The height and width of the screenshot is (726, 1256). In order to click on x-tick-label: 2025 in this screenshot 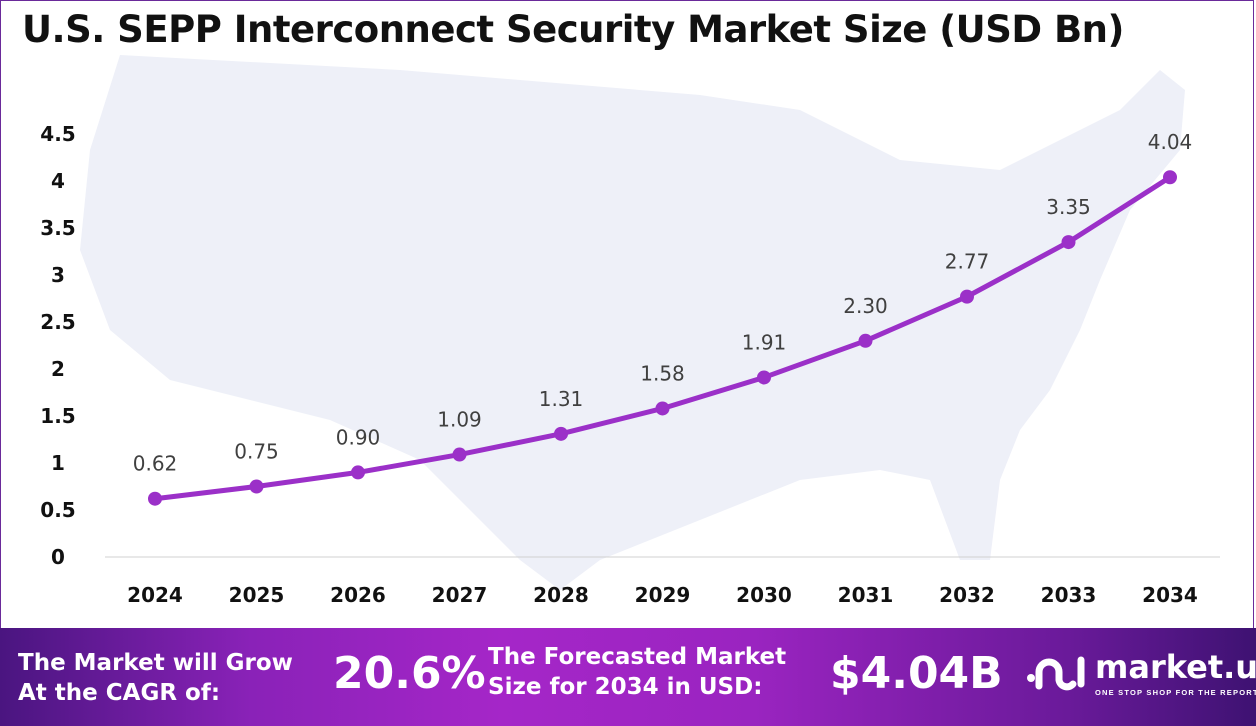, I will do `click(257, 595)`.